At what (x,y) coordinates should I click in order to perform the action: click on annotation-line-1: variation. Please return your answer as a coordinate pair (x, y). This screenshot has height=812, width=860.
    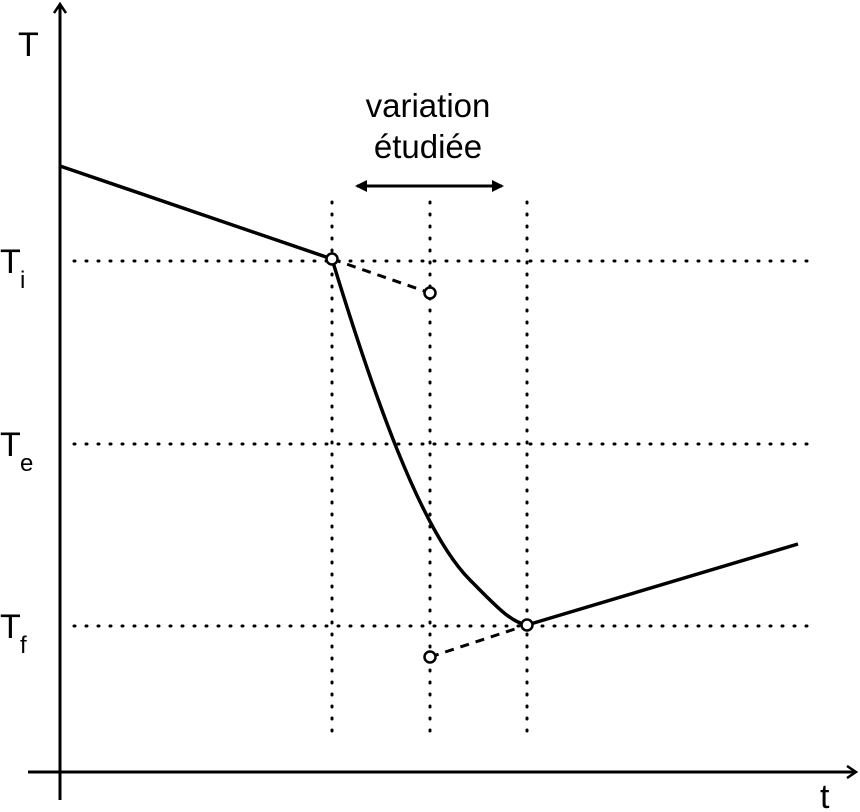
    Looking at the image, I should click on (428, 105).